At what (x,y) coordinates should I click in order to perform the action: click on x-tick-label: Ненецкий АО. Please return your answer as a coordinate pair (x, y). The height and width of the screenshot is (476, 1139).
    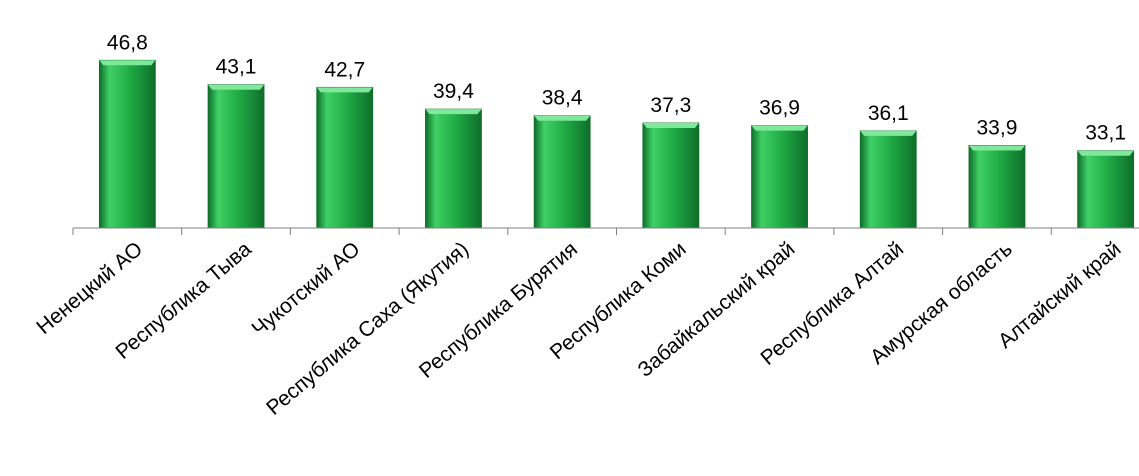
    Looking at the image, I should click on (89, 288).